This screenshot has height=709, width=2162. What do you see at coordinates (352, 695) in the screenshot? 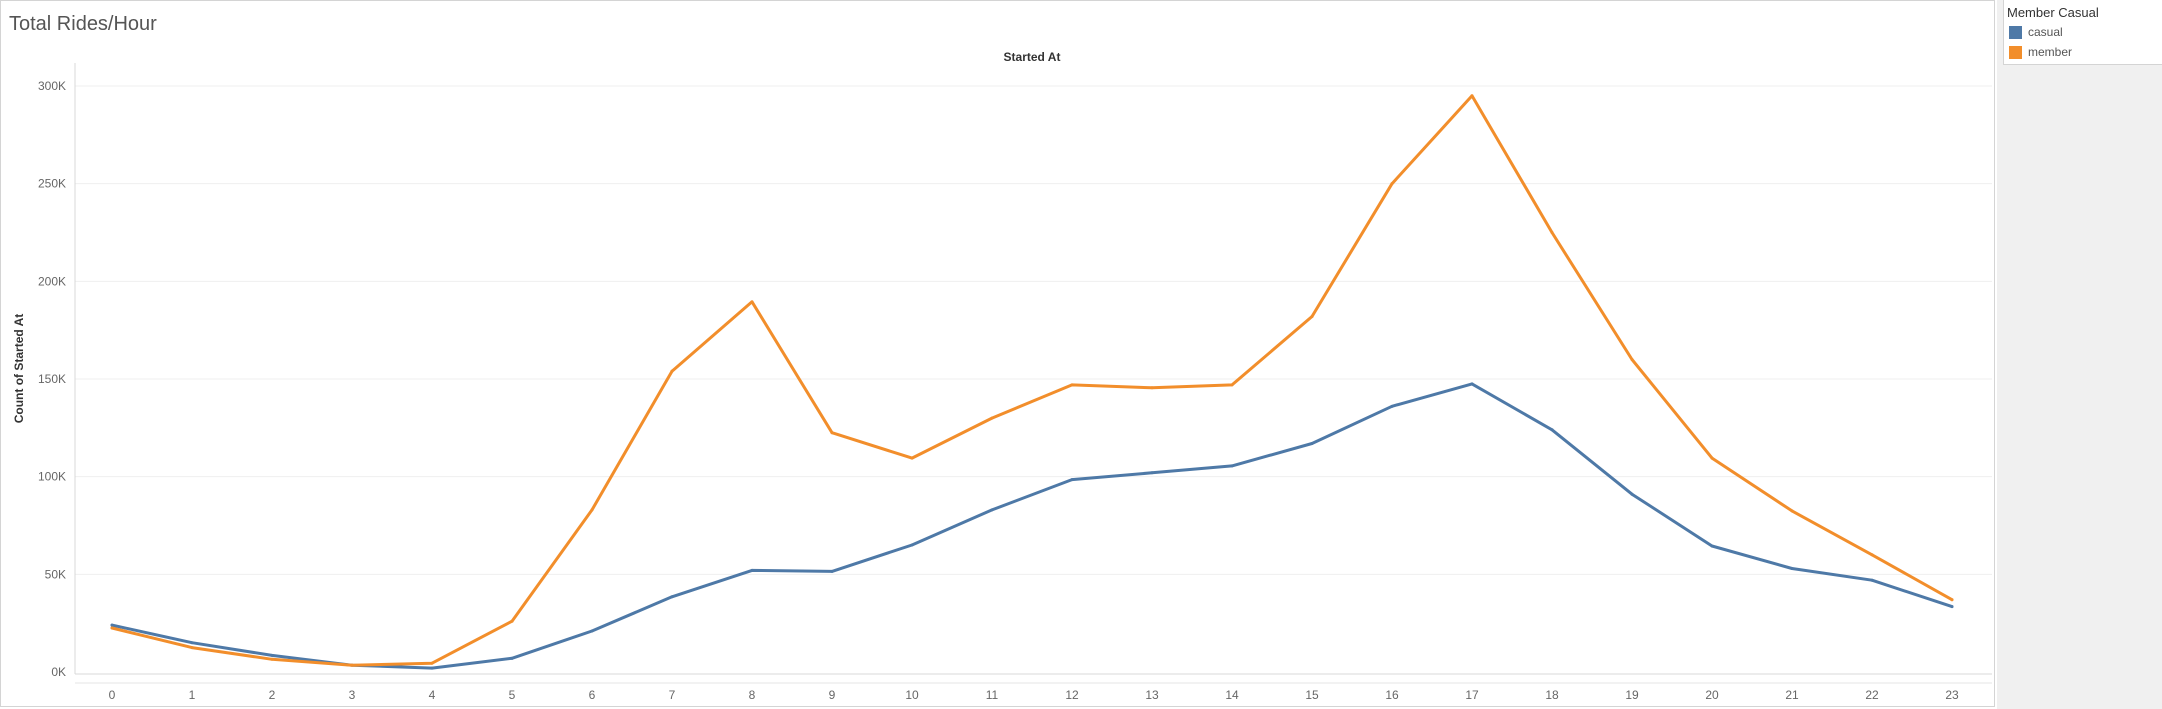
I see `x-tick-label: 3` at bounding box center [352, 695].